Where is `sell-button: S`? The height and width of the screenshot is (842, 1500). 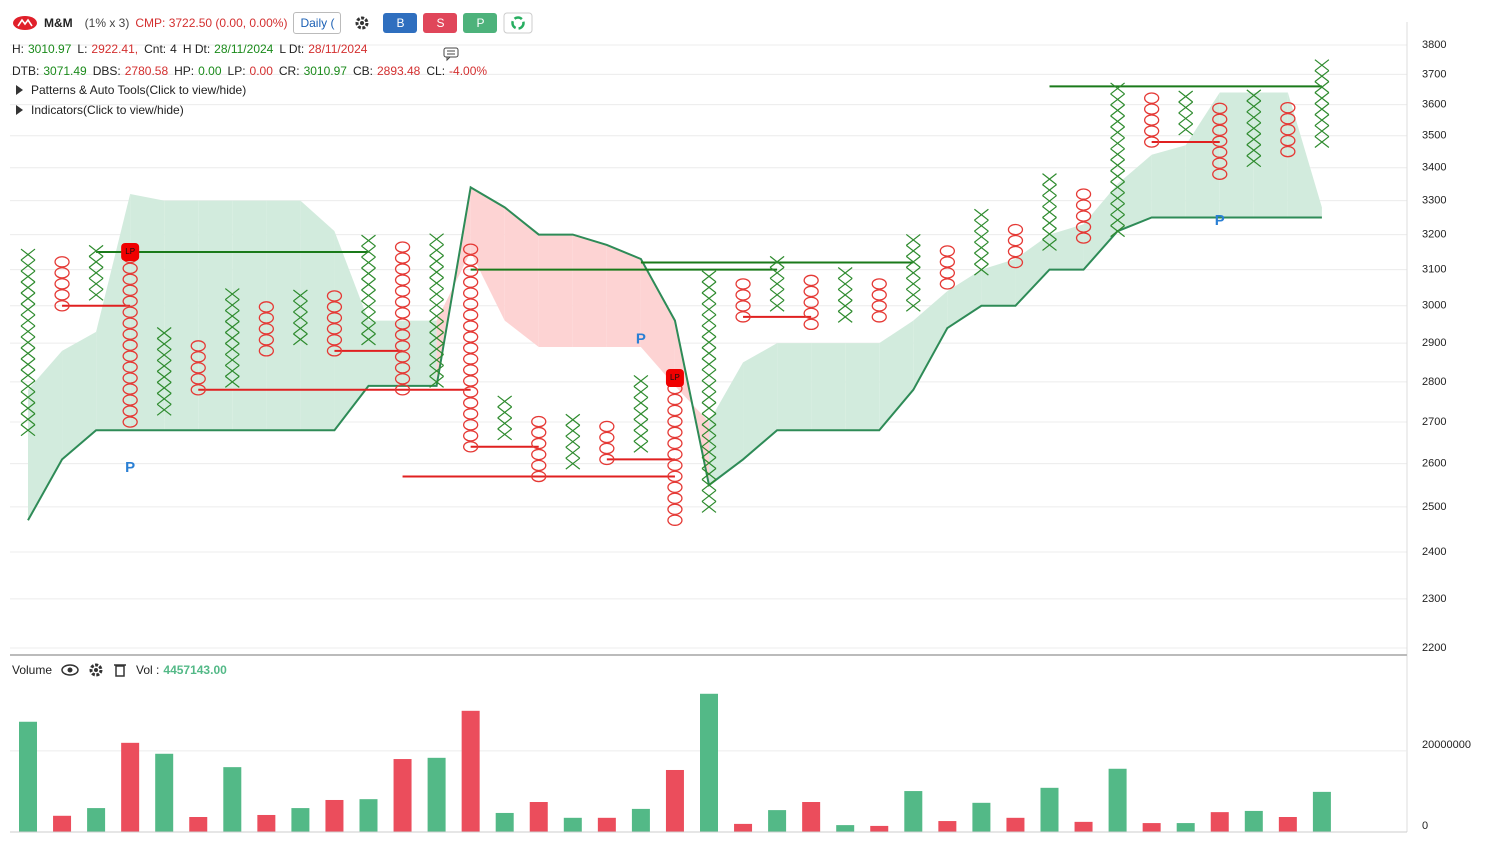 sell-button: S is located at coordinates (440, 23).